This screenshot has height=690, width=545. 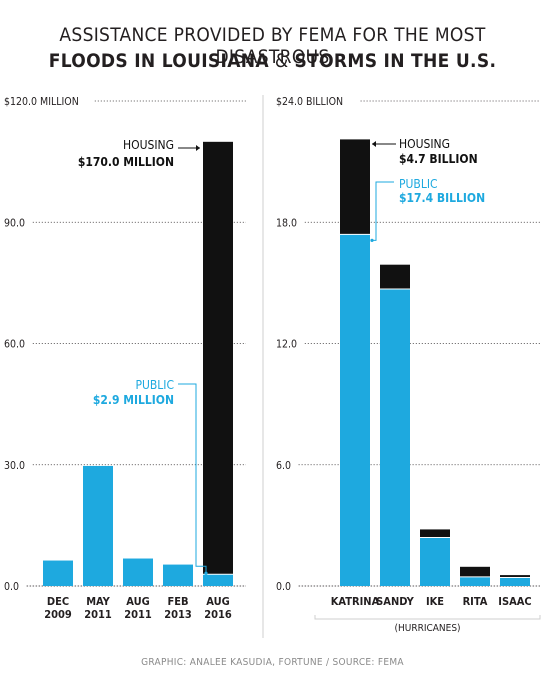 What do you see at coordinates (475, 601) in the screenshot?
I see `x-tick-label: RITA` at bounding box center [475, 601].